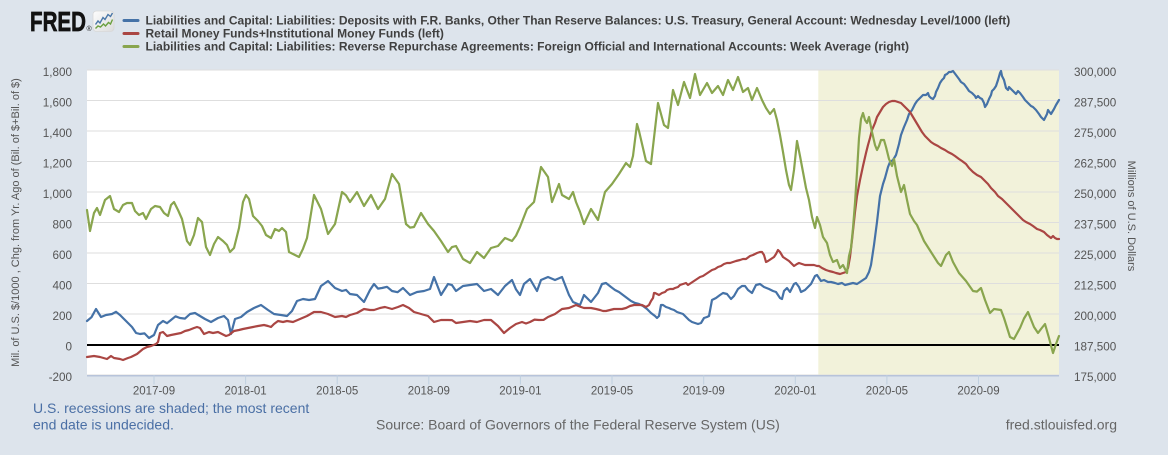 This screenshot has height=455, width=1168. I want to click on svg-text: 600, so click(62, 255).